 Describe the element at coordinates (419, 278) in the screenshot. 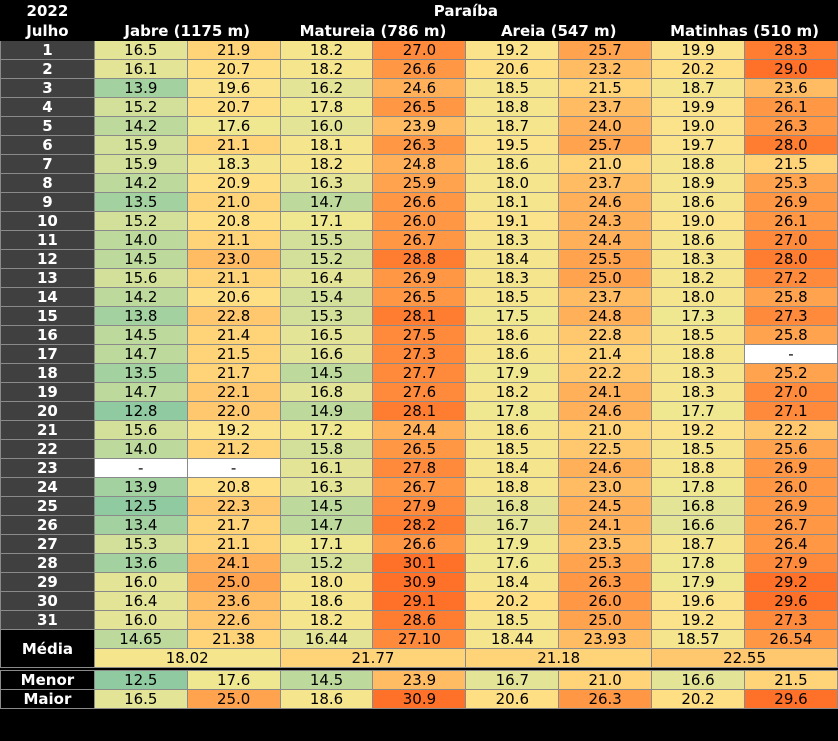

I see `max-temp-cell: 26.9` at that location.